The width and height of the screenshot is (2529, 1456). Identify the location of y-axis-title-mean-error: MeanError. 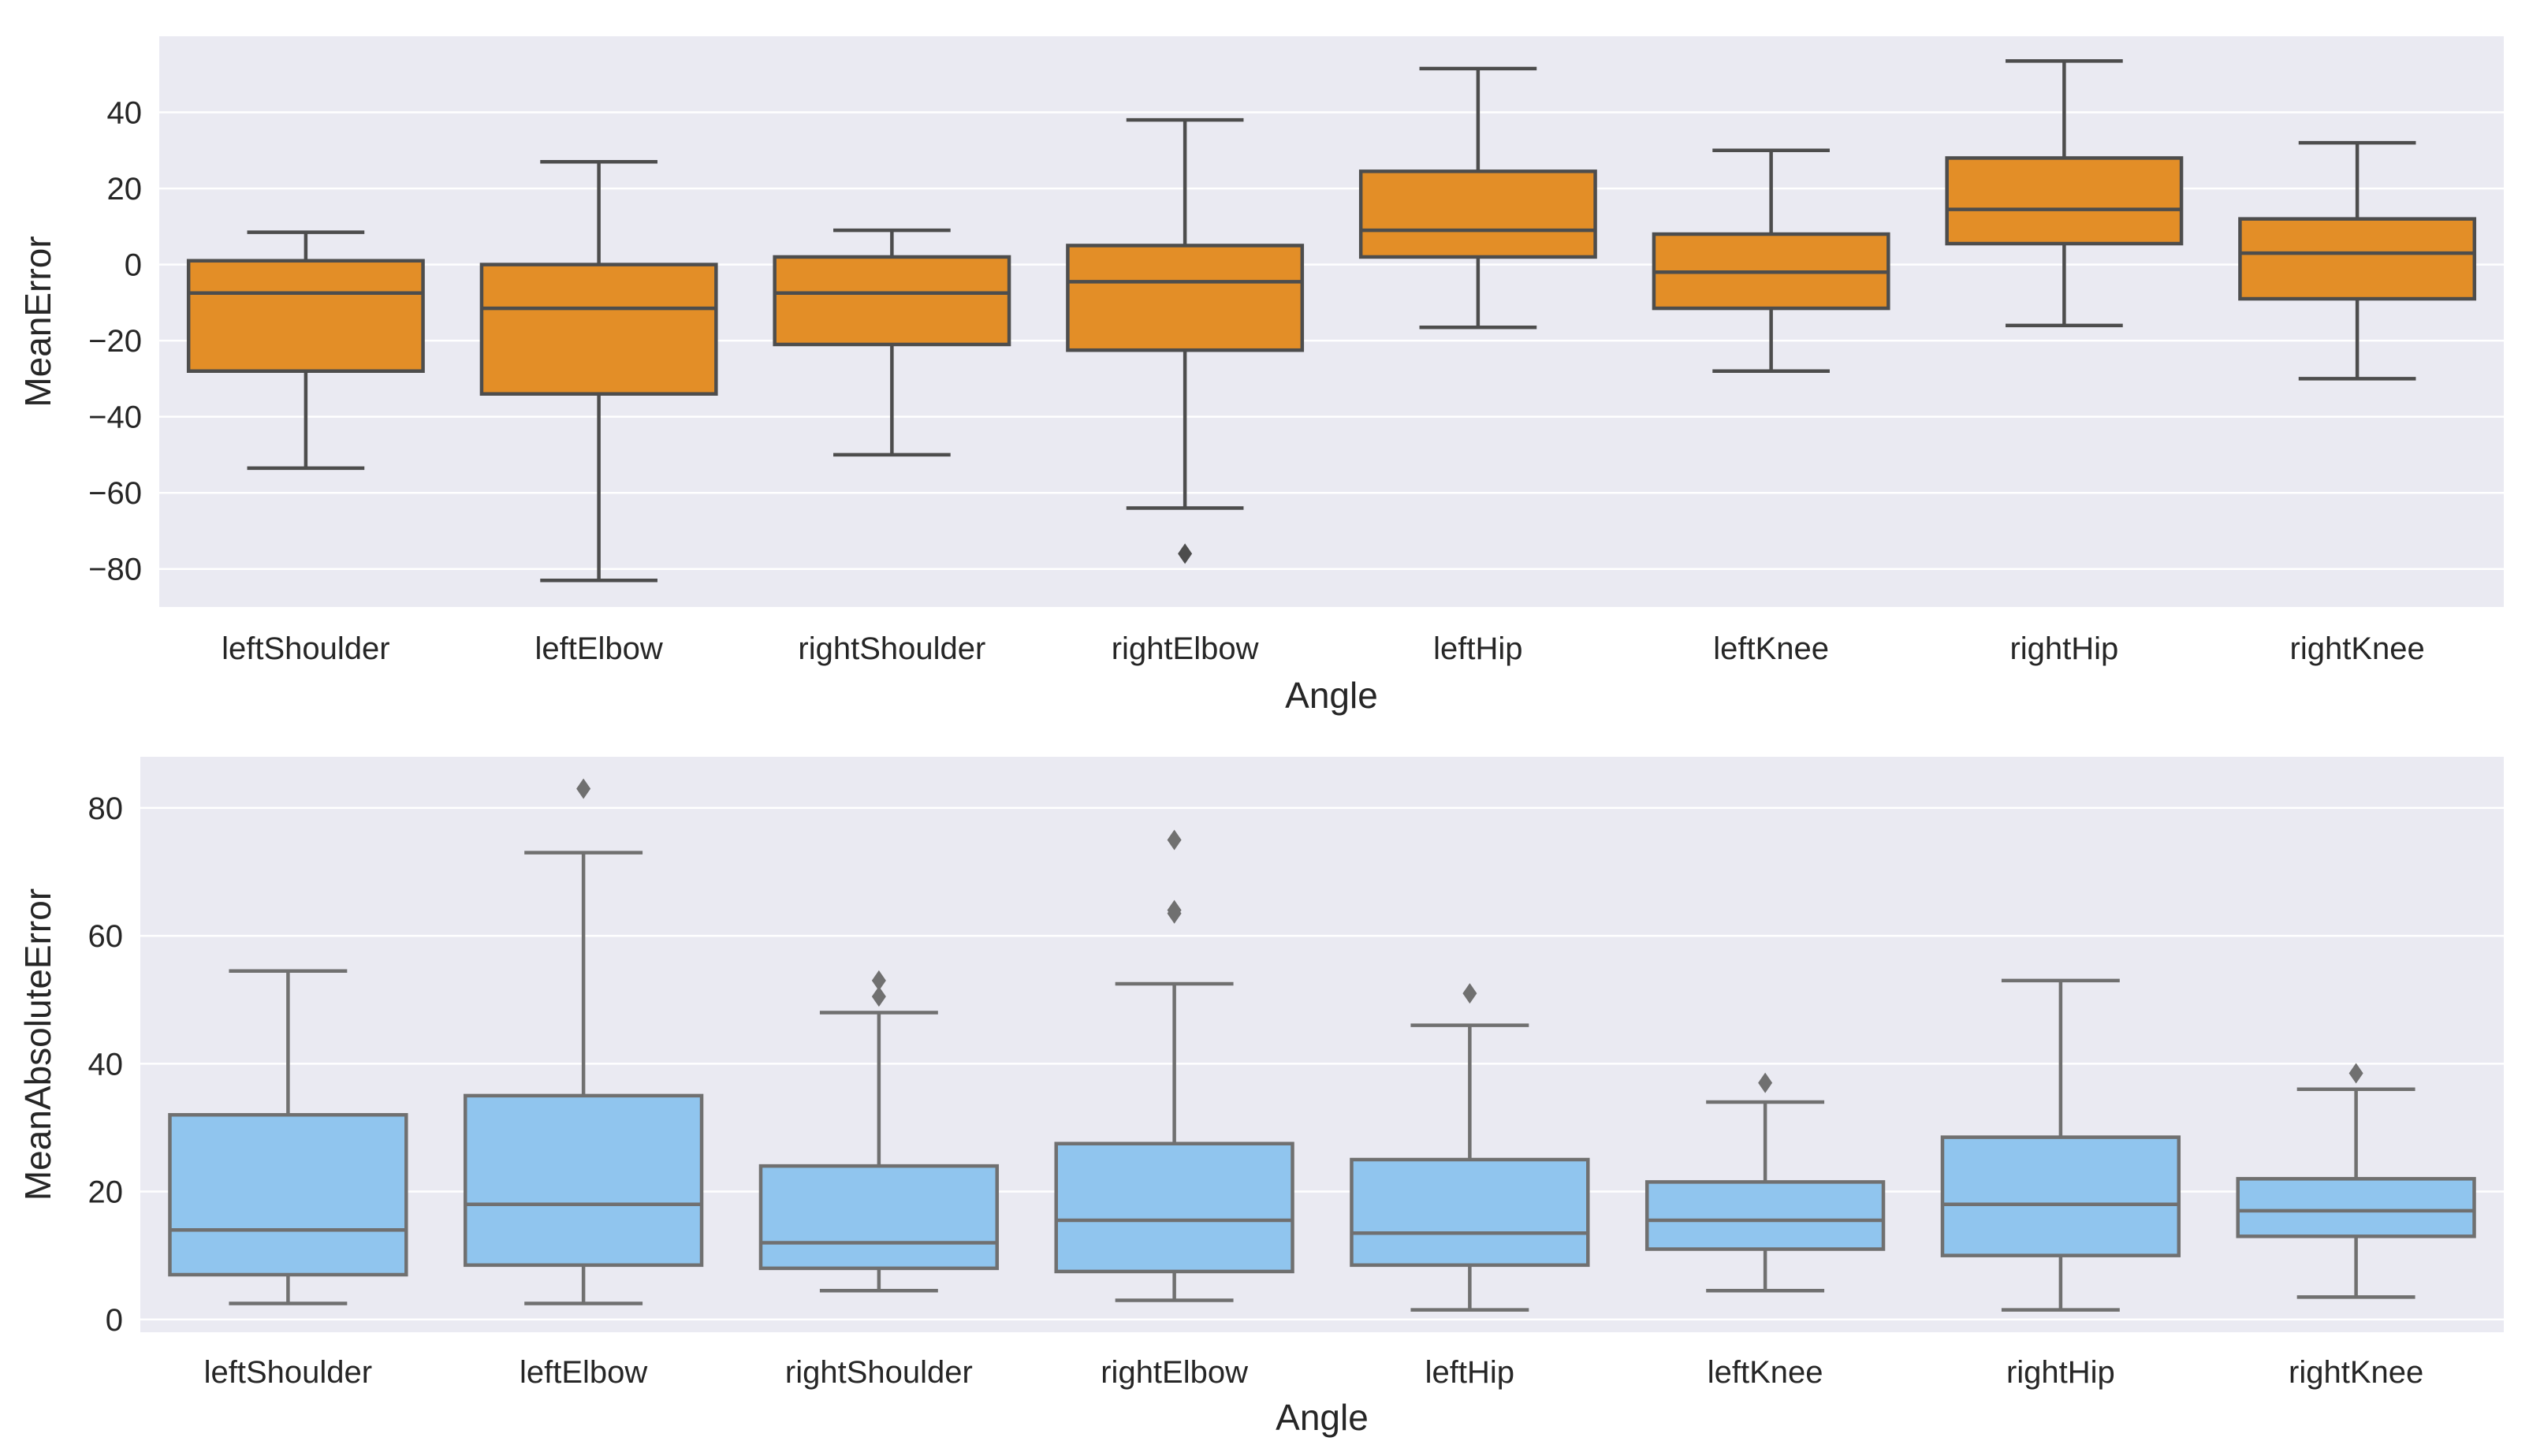
(37, 321).